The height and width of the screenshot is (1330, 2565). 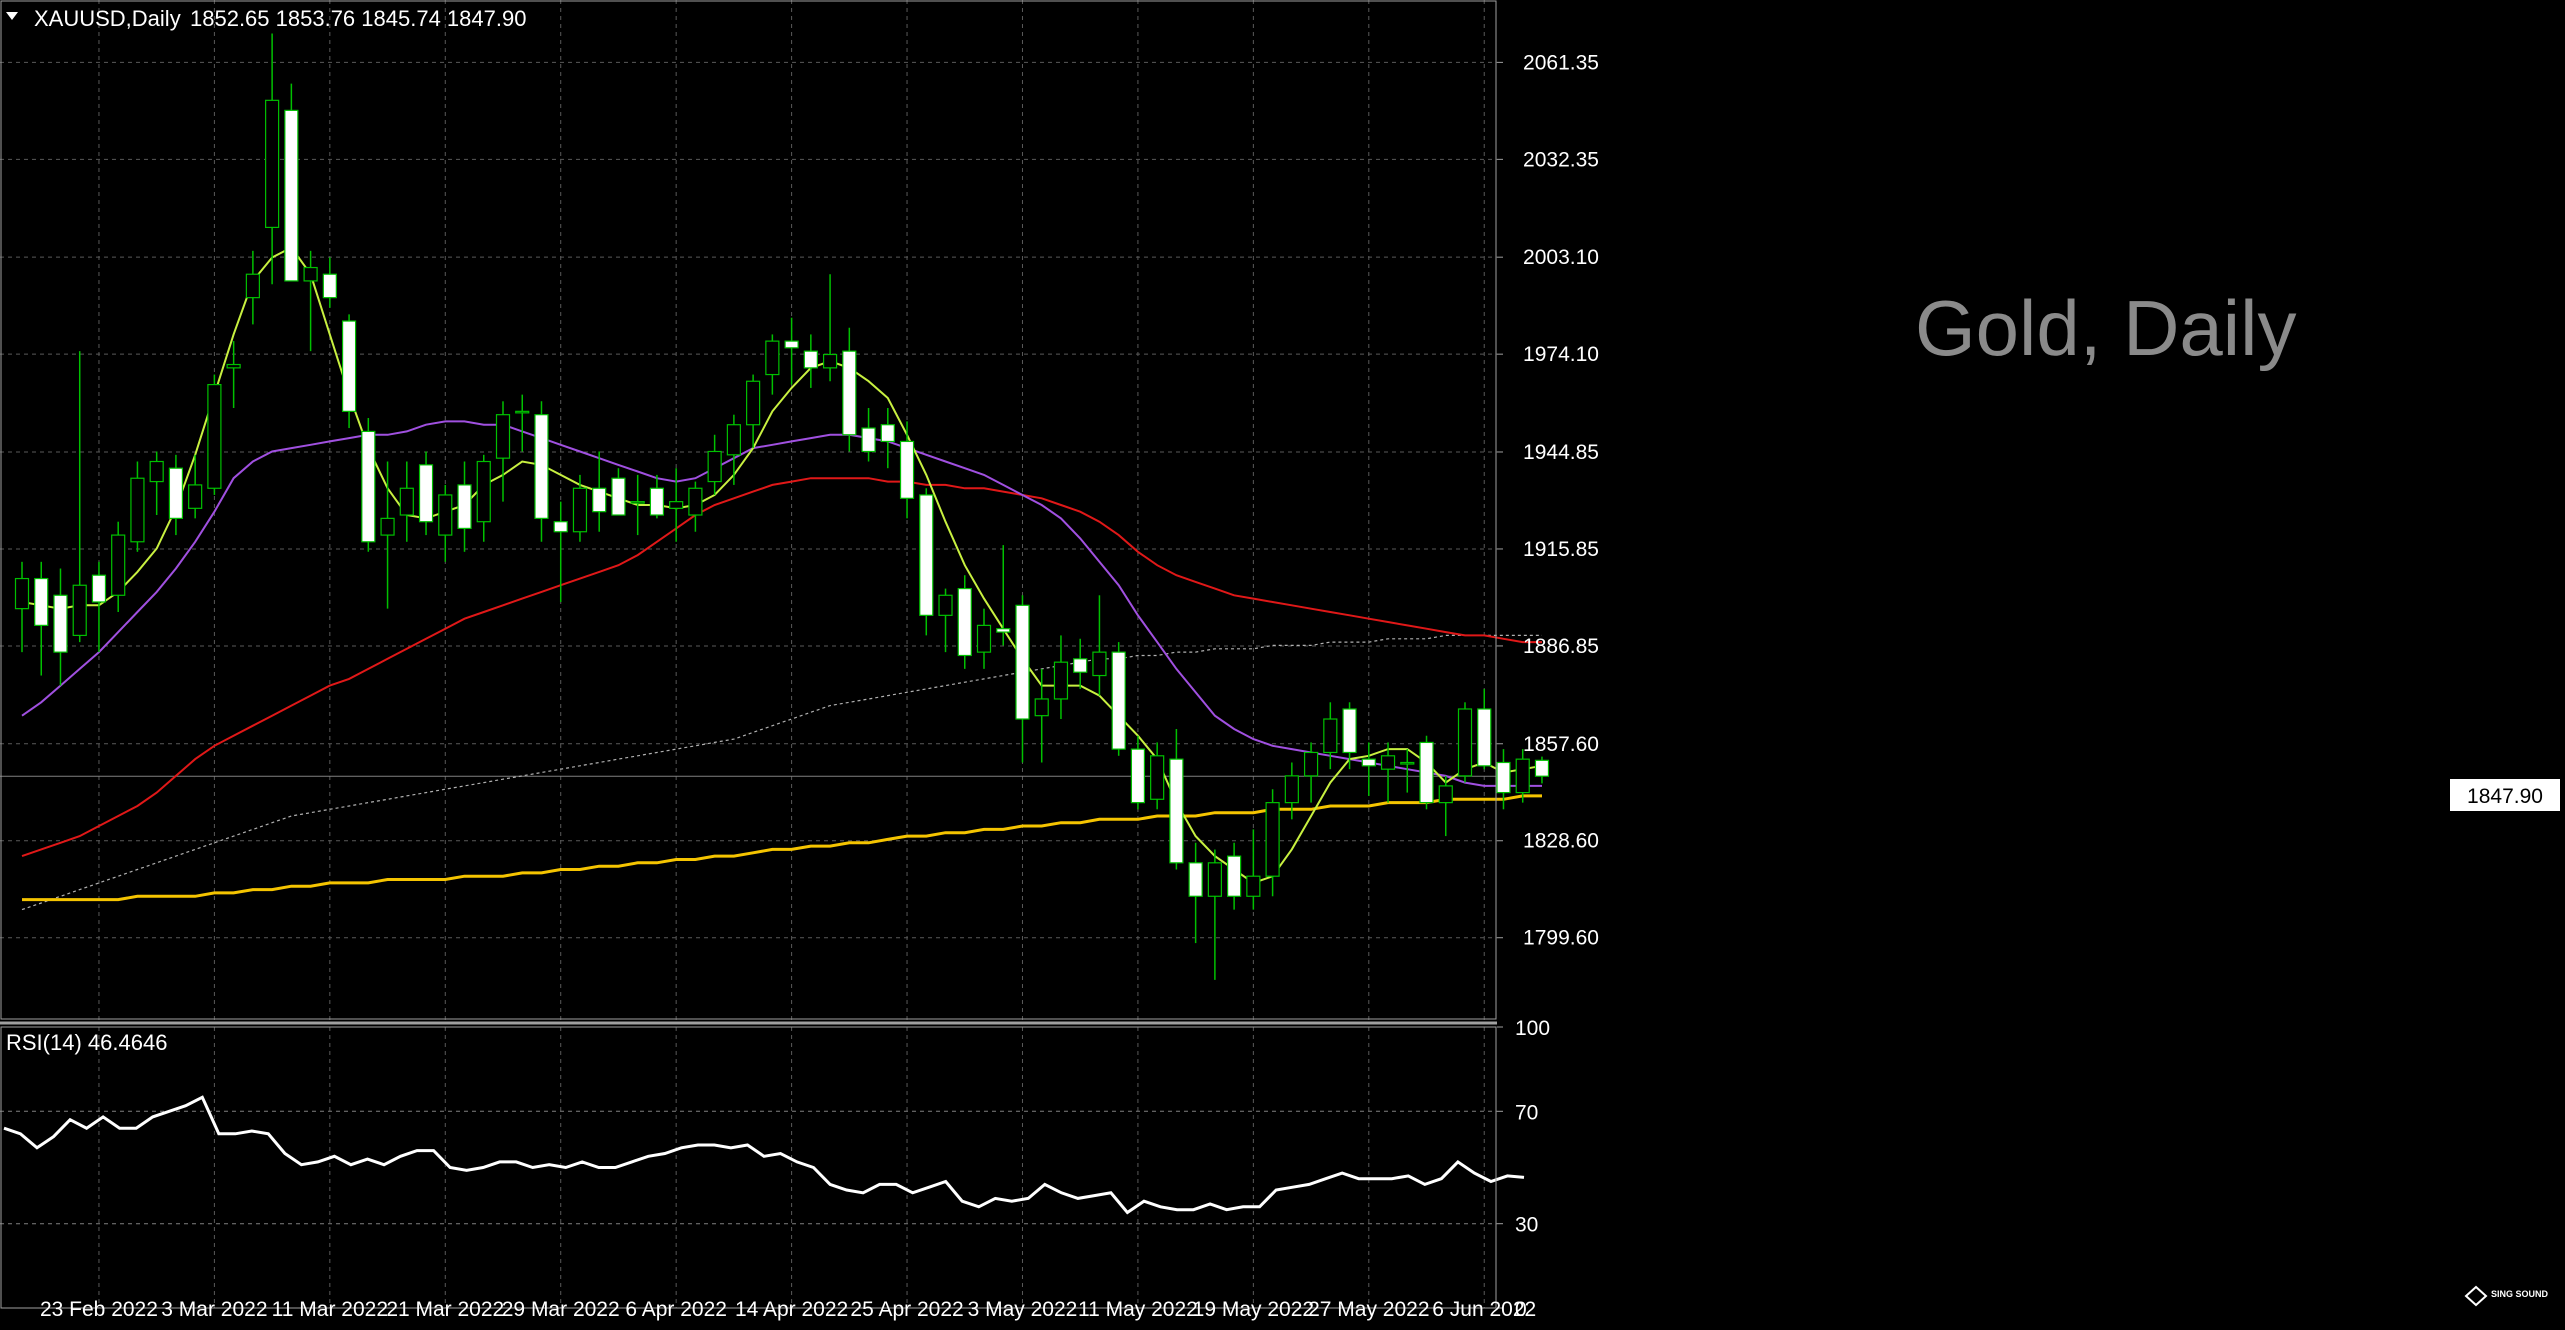 What do you see at coordinates (214, 1309) in the screenshot?
I see `date-tick-label: 3 Mar 2022` at bounding box center [214, 1309].